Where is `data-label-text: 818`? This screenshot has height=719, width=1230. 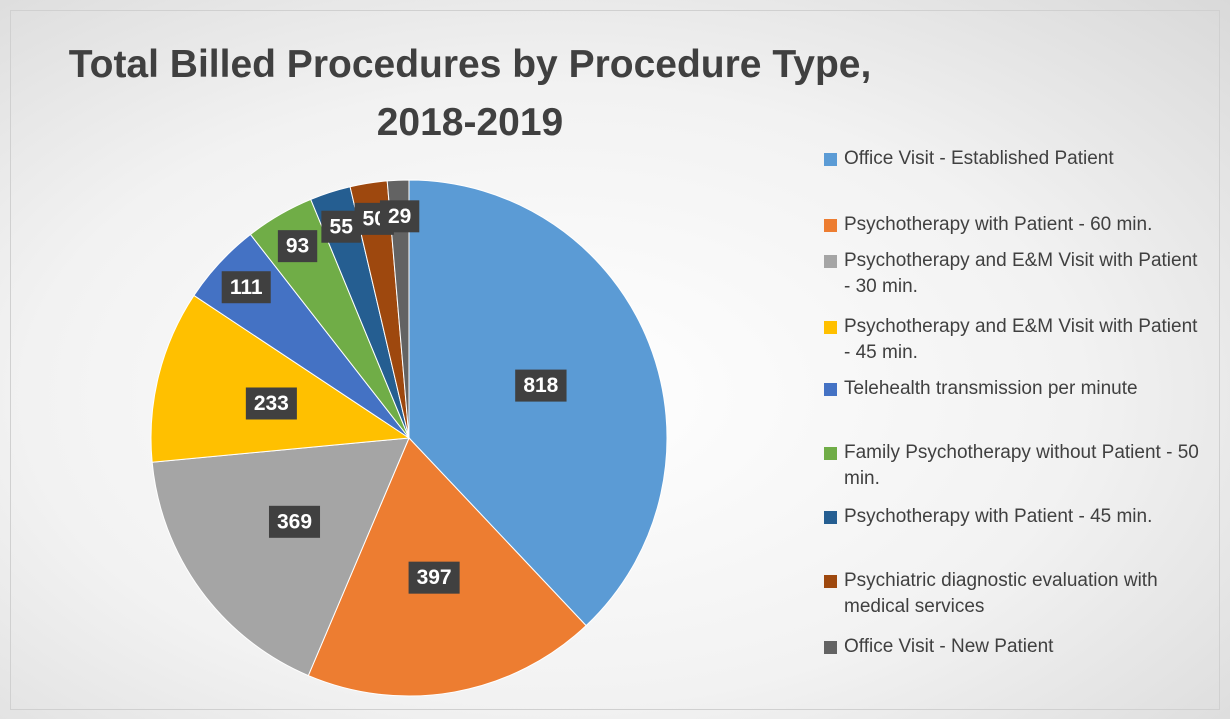 data-label-text: 818 is located at coordinates (540, 385).